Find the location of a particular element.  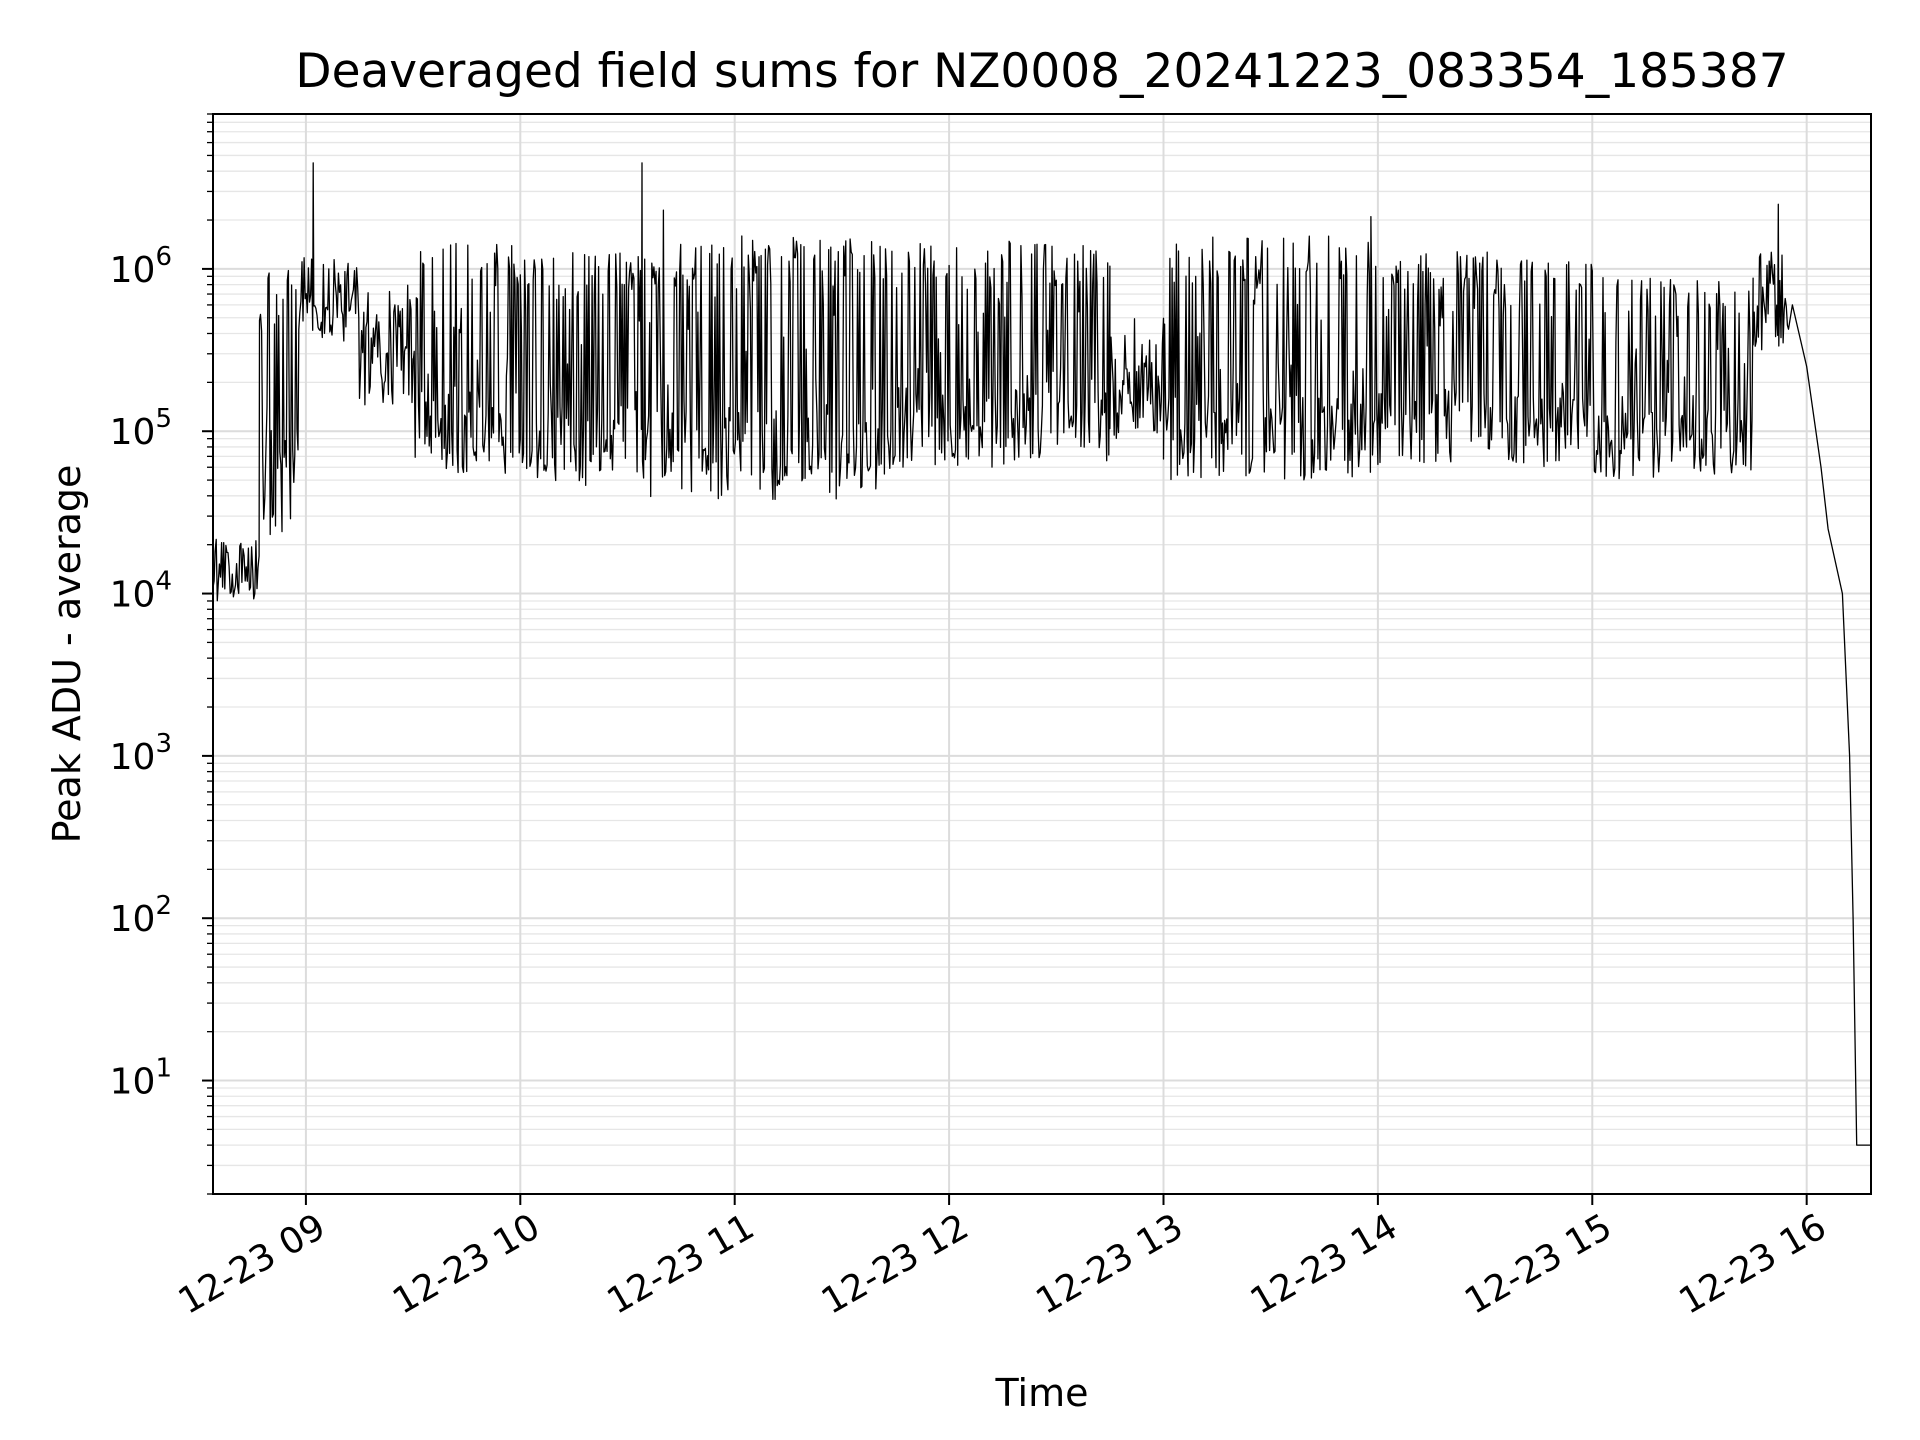

y-tick-exponent: 2 is located at coordinates (163, 906).